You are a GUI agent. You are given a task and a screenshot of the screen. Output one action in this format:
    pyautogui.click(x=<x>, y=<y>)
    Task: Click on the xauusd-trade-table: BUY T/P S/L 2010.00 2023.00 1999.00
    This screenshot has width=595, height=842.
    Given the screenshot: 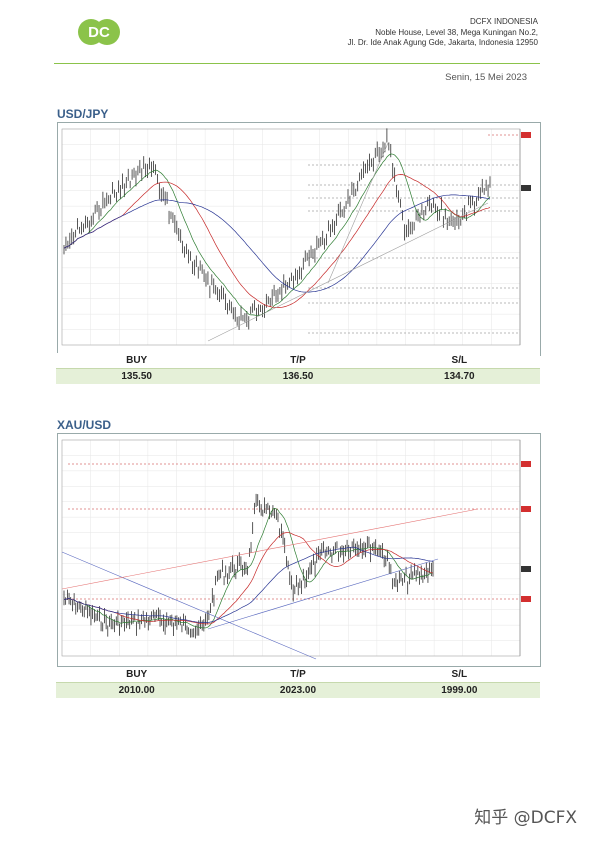 What is the action you would take?
    pyautogui.click(x=298, y=682)
    